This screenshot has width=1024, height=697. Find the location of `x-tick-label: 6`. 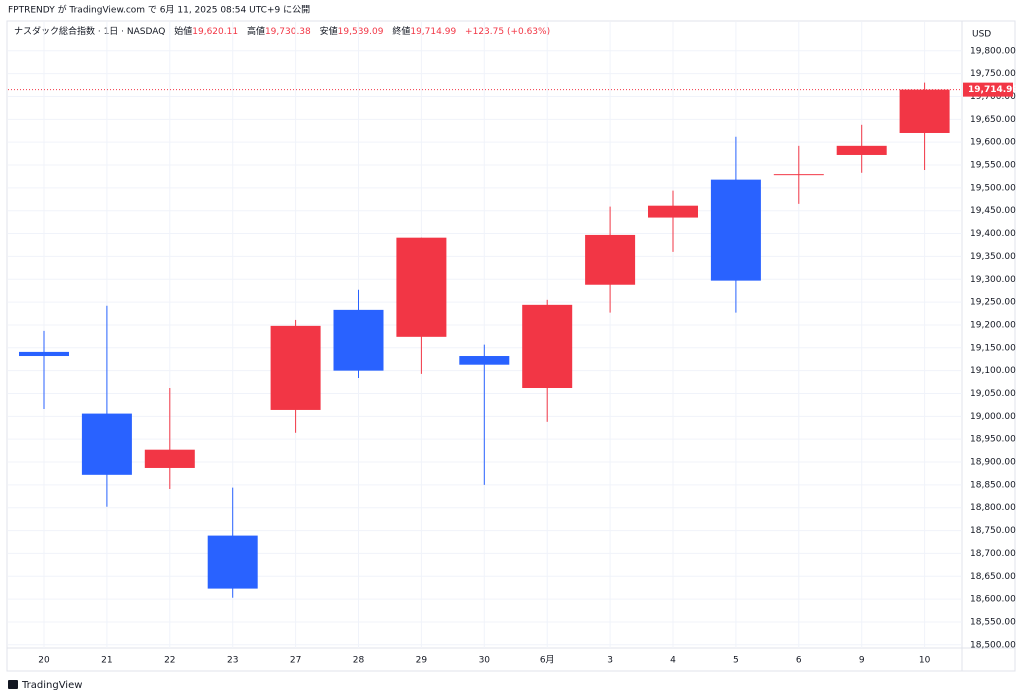

x-tick-label: 6 is located at coordinates (799, 661).